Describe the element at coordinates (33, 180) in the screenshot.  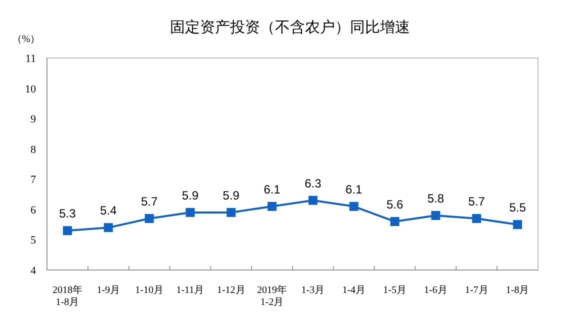
I see `y-tick-label: 7` at that location.